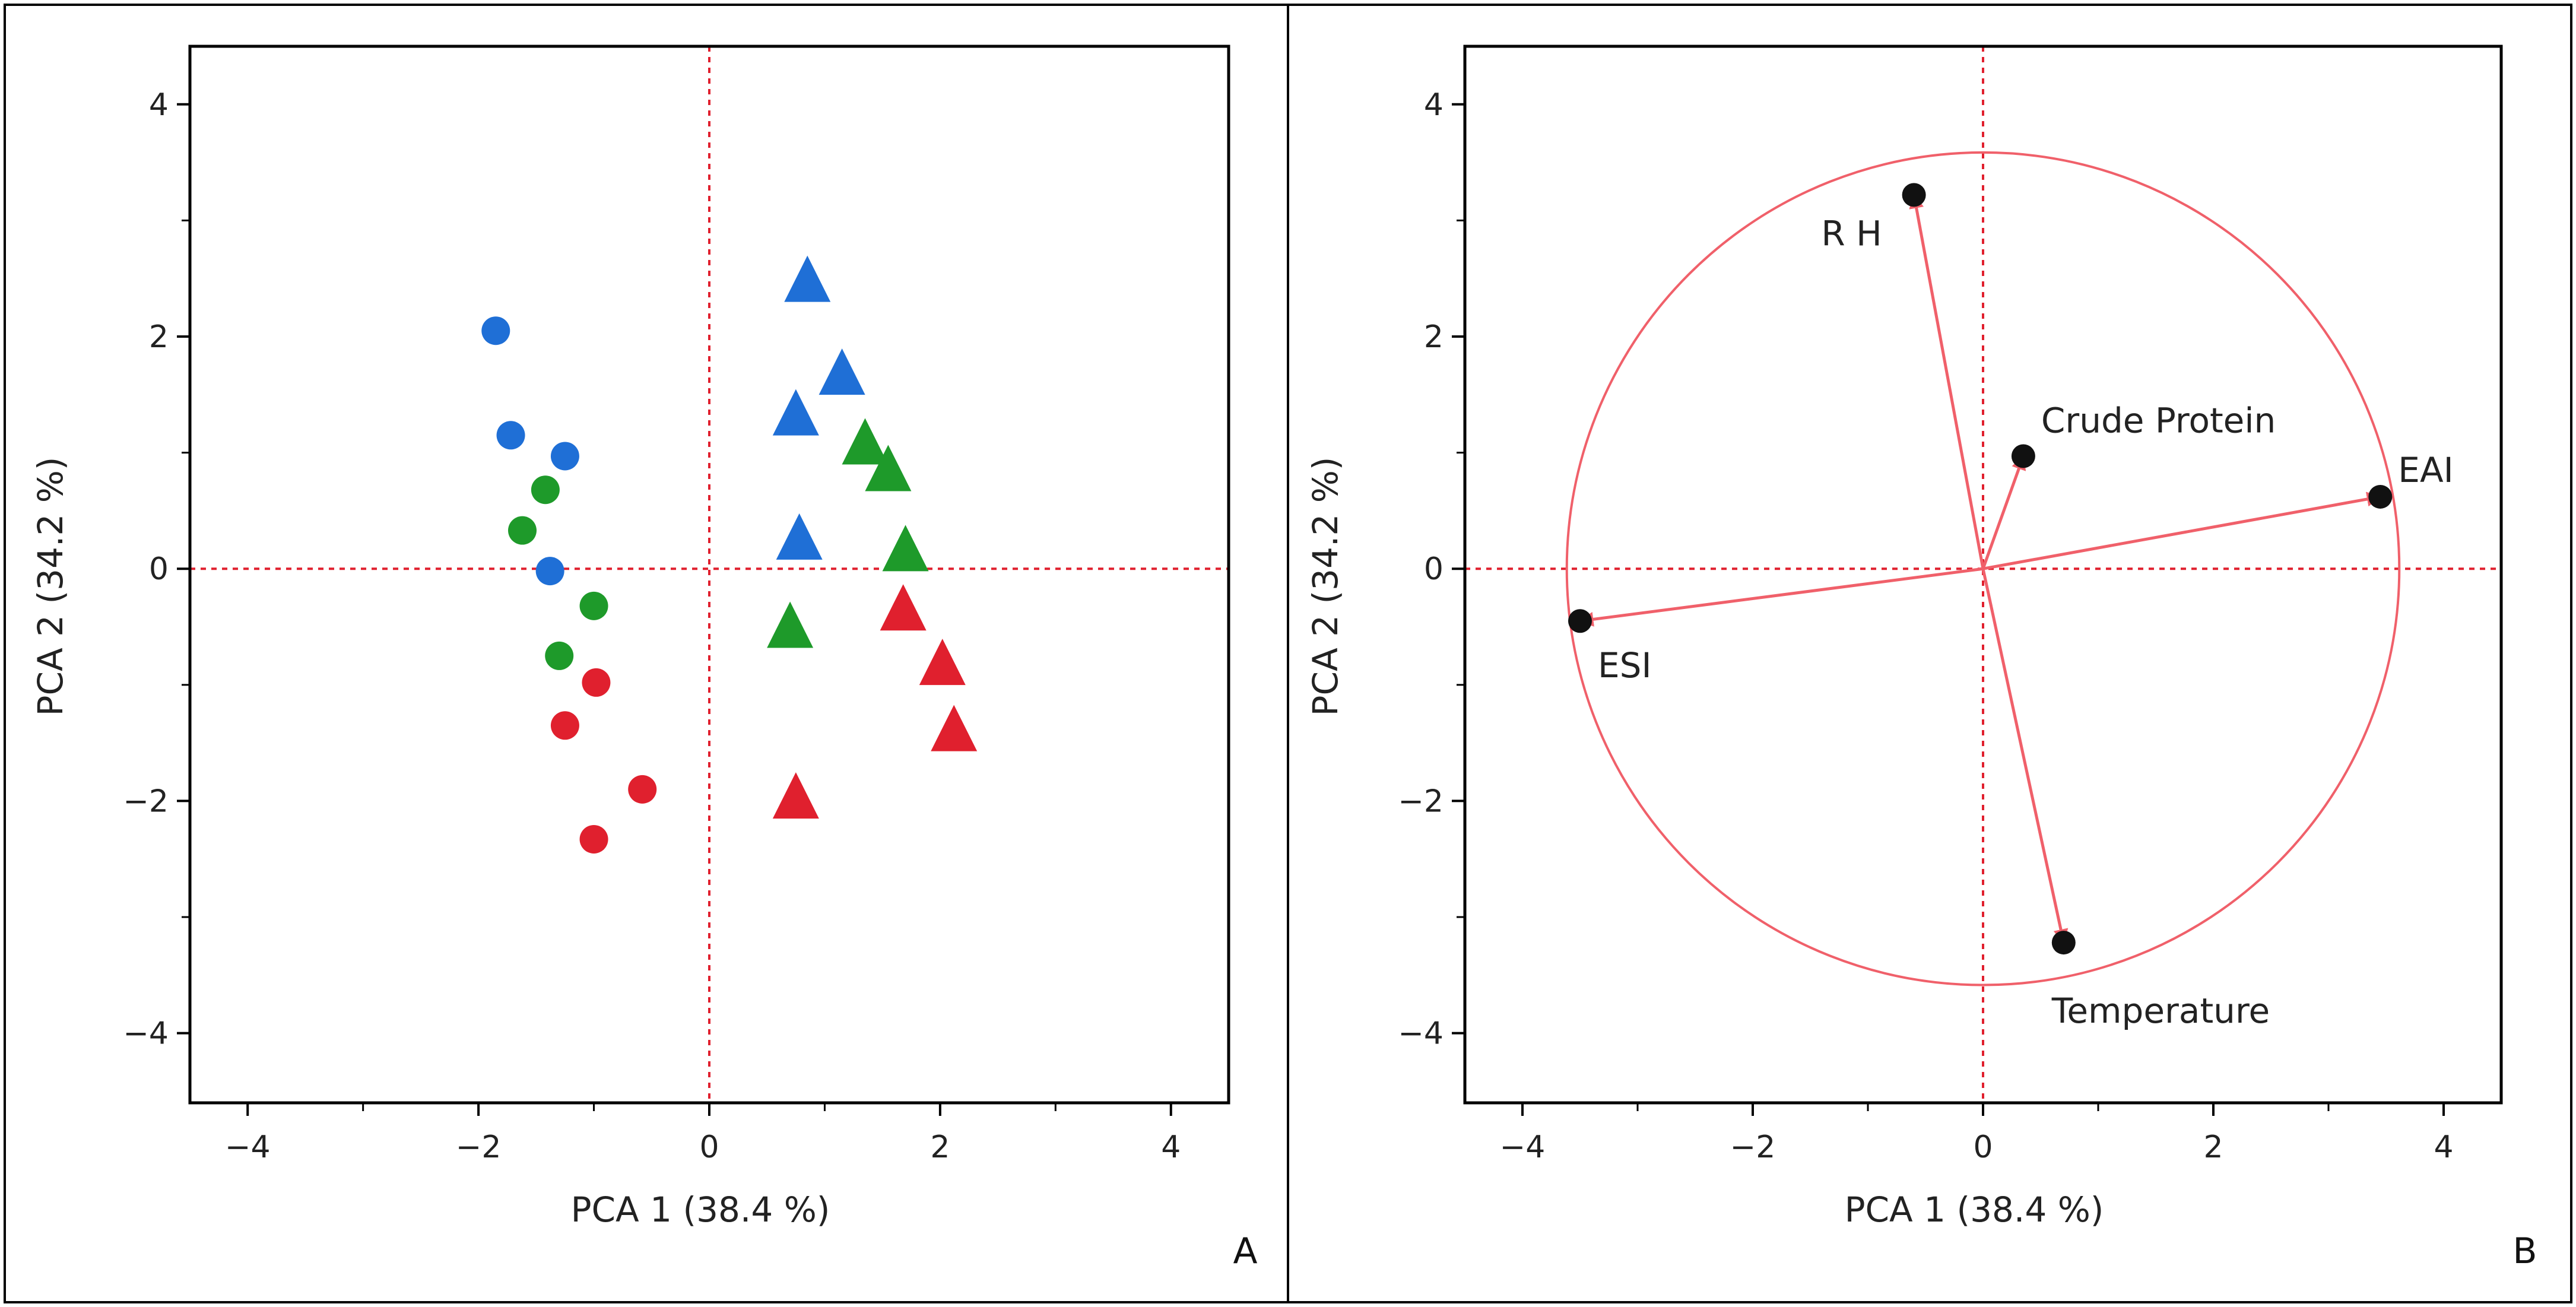  Describe the element at coordinates (2524, 1251) in the screenshot. I see `panel-b-letter: B` at that location.